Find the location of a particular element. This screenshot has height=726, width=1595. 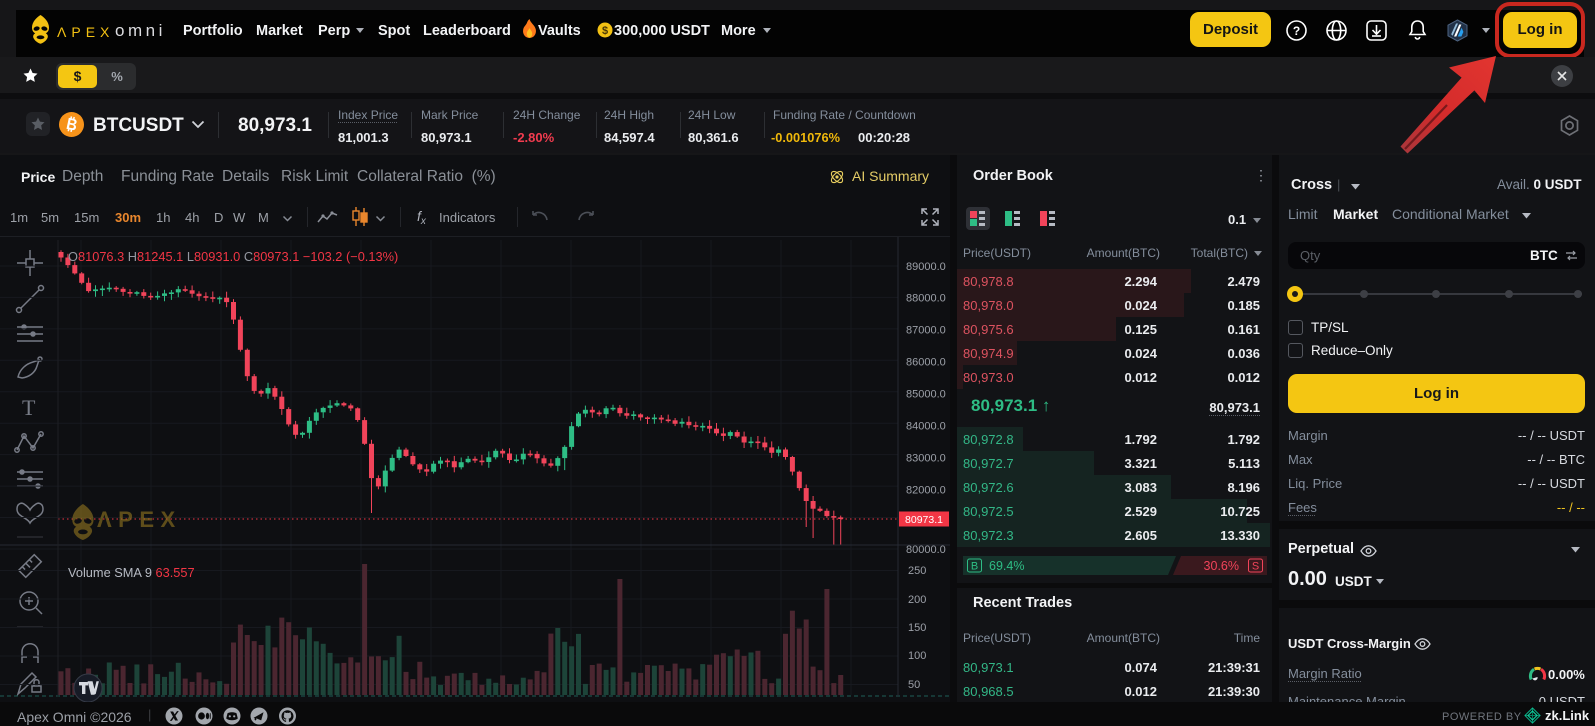

svg-text: 69.4% is located at coordinates (1006, 566).